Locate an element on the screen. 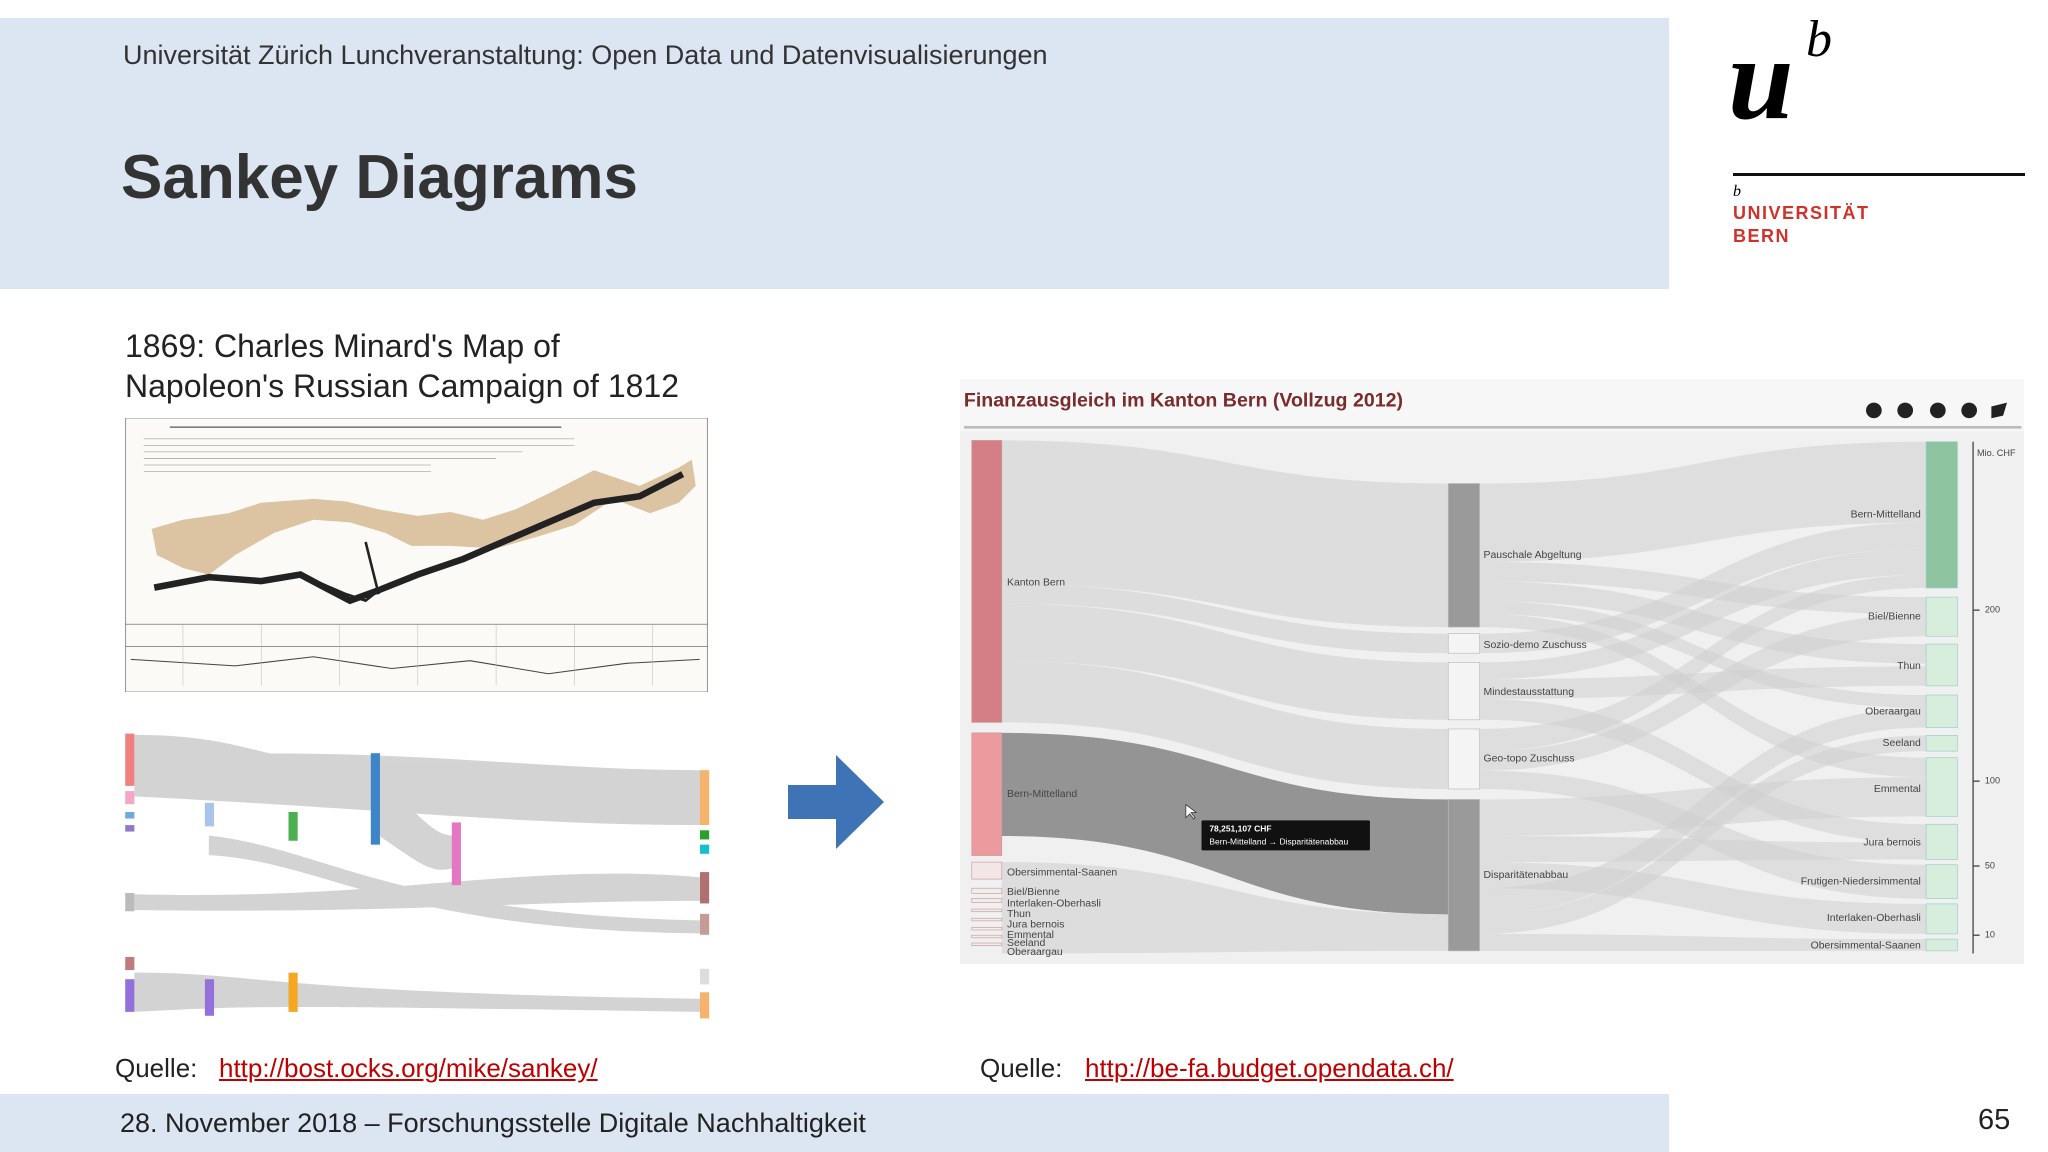  left-heading: Napoleon's Russian Campaign of 1812 is located at coordinates (402, 386).